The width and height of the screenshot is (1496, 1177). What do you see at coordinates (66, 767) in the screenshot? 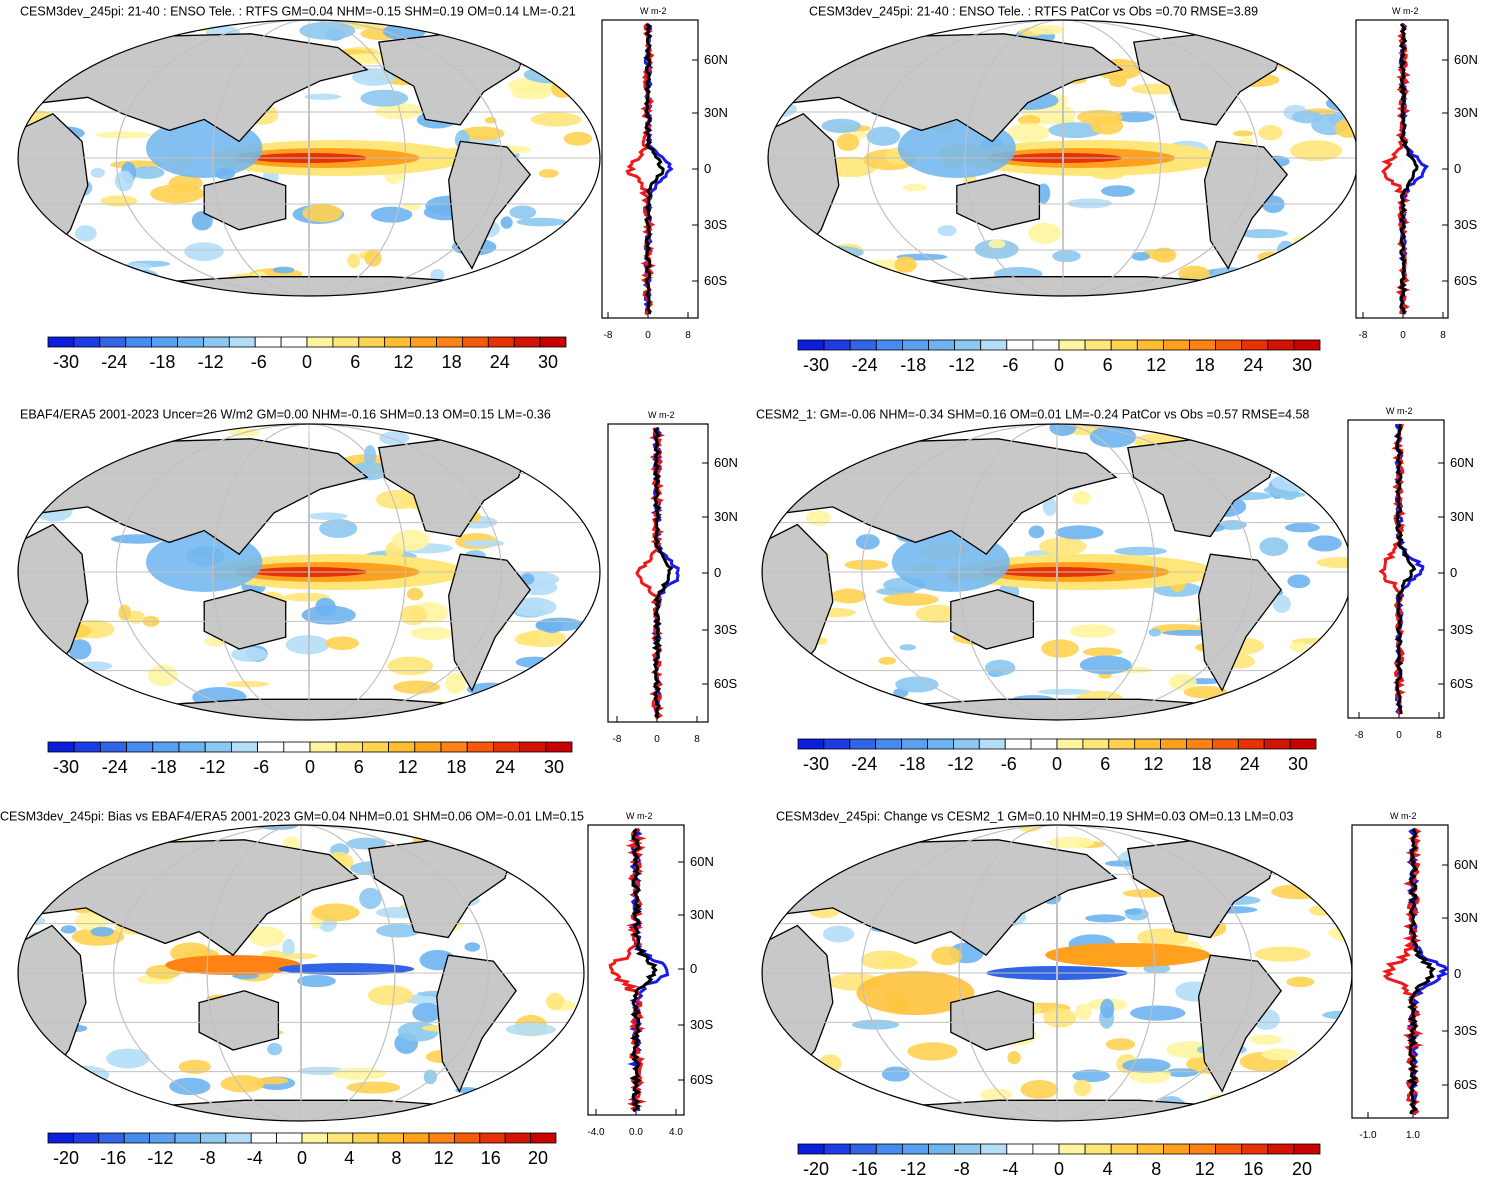
I see `colorbar-label: -30` at bounding box center [66, 767].